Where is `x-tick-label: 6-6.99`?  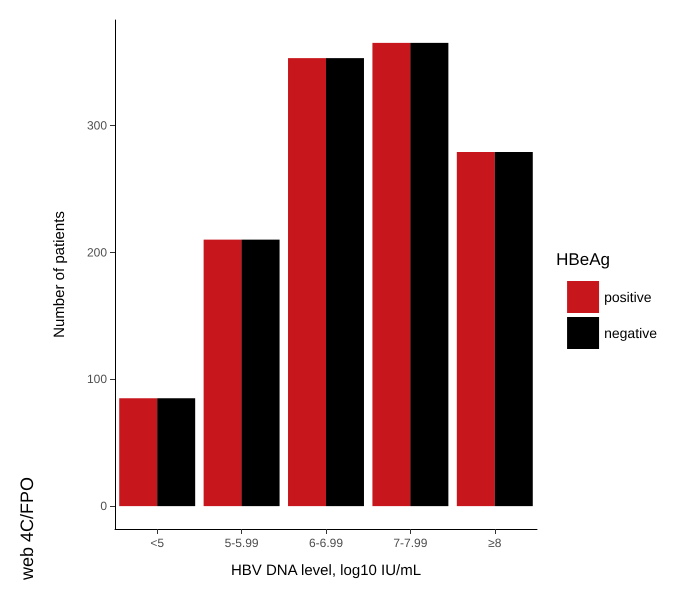
x-tick-label: 6-6.99 is located at coordinates (326, 543).